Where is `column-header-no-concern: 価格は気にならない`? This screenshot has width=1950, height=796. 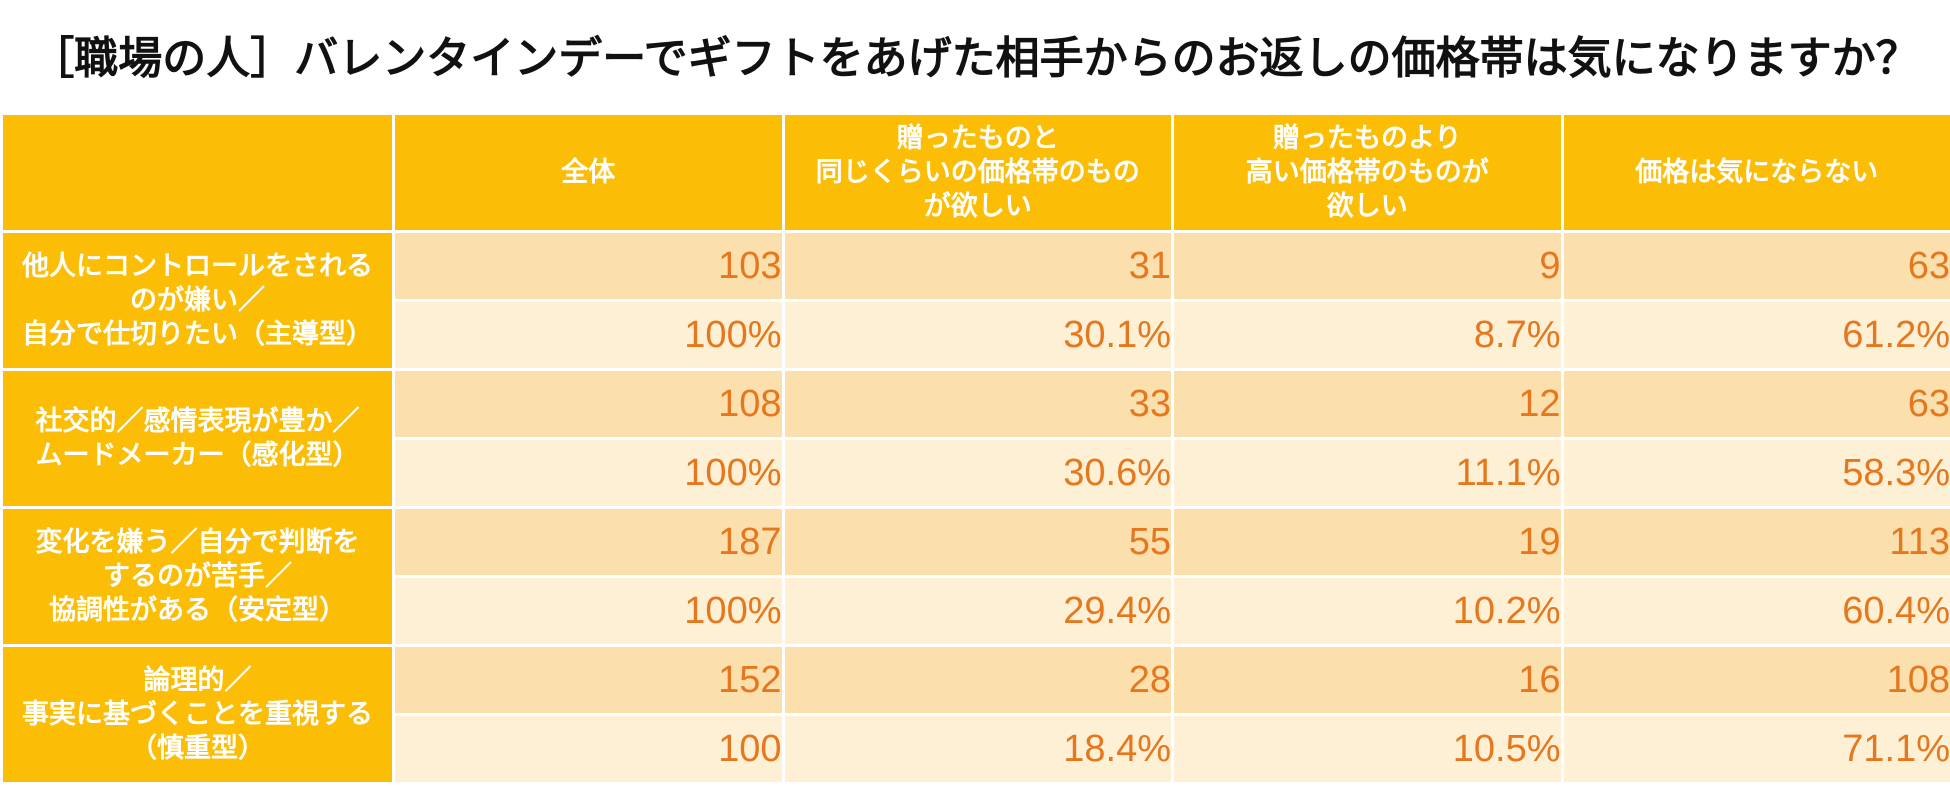
column-header-no-concern: 価格は気にならない is located at coordinates (1755, 172).